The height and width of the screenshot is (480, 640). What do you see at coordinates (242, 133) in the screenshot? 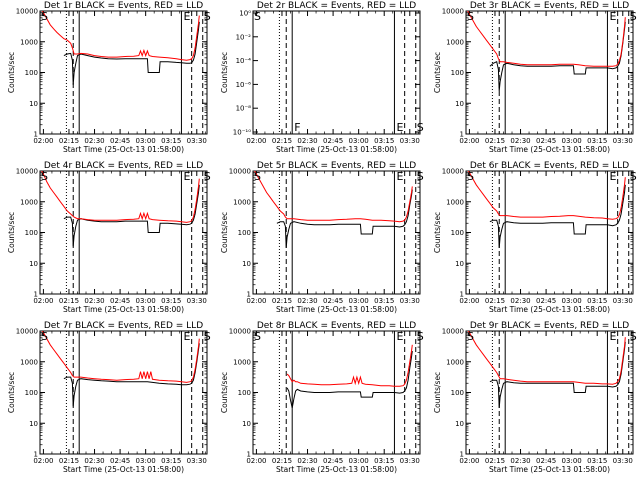
I see `y-tick-label: 10⁻¹⁰` at bounding box center [242, 133].